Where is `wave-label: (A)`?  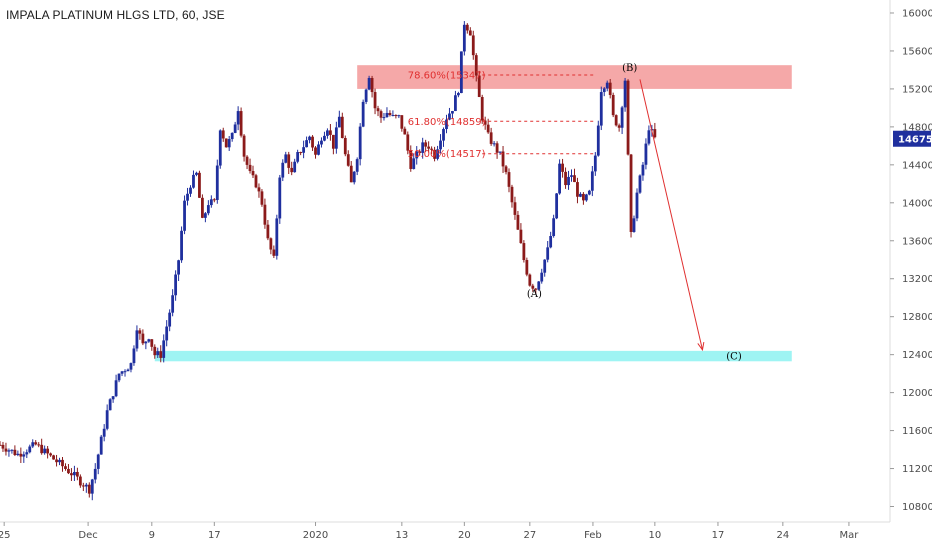
wave-label: (A) is located at coordinates (534, 294).